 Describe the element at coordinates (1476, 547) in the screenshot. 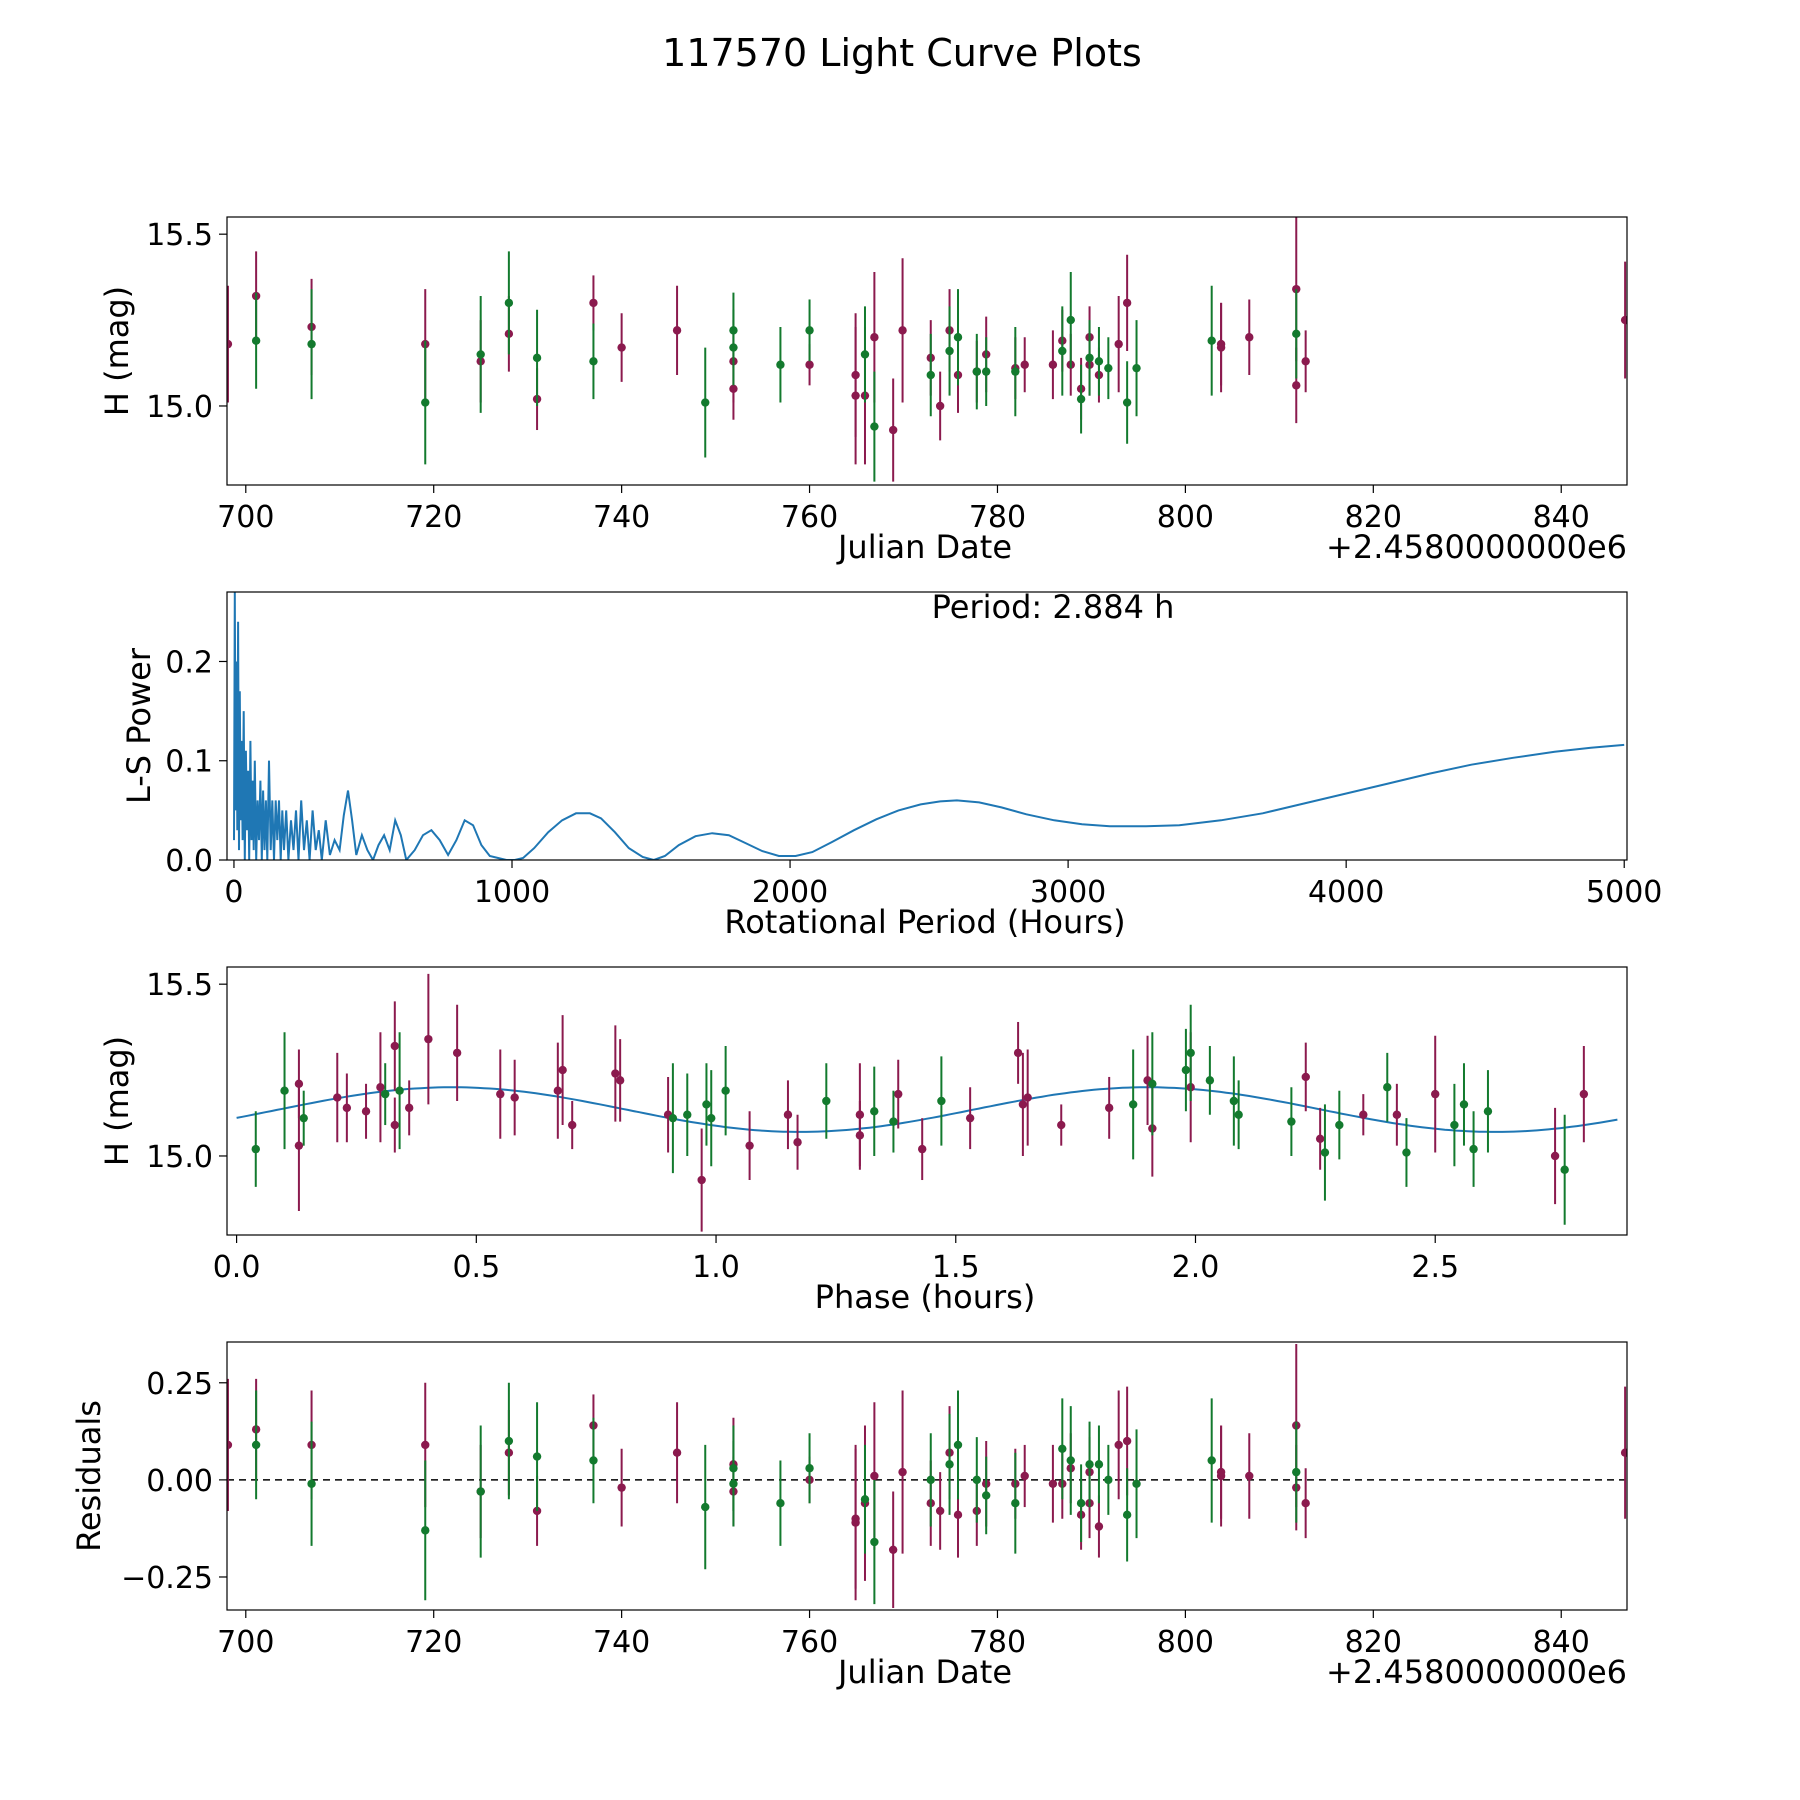

I see `lightcurve-offset-label: +2.4580000000e6` at that location.